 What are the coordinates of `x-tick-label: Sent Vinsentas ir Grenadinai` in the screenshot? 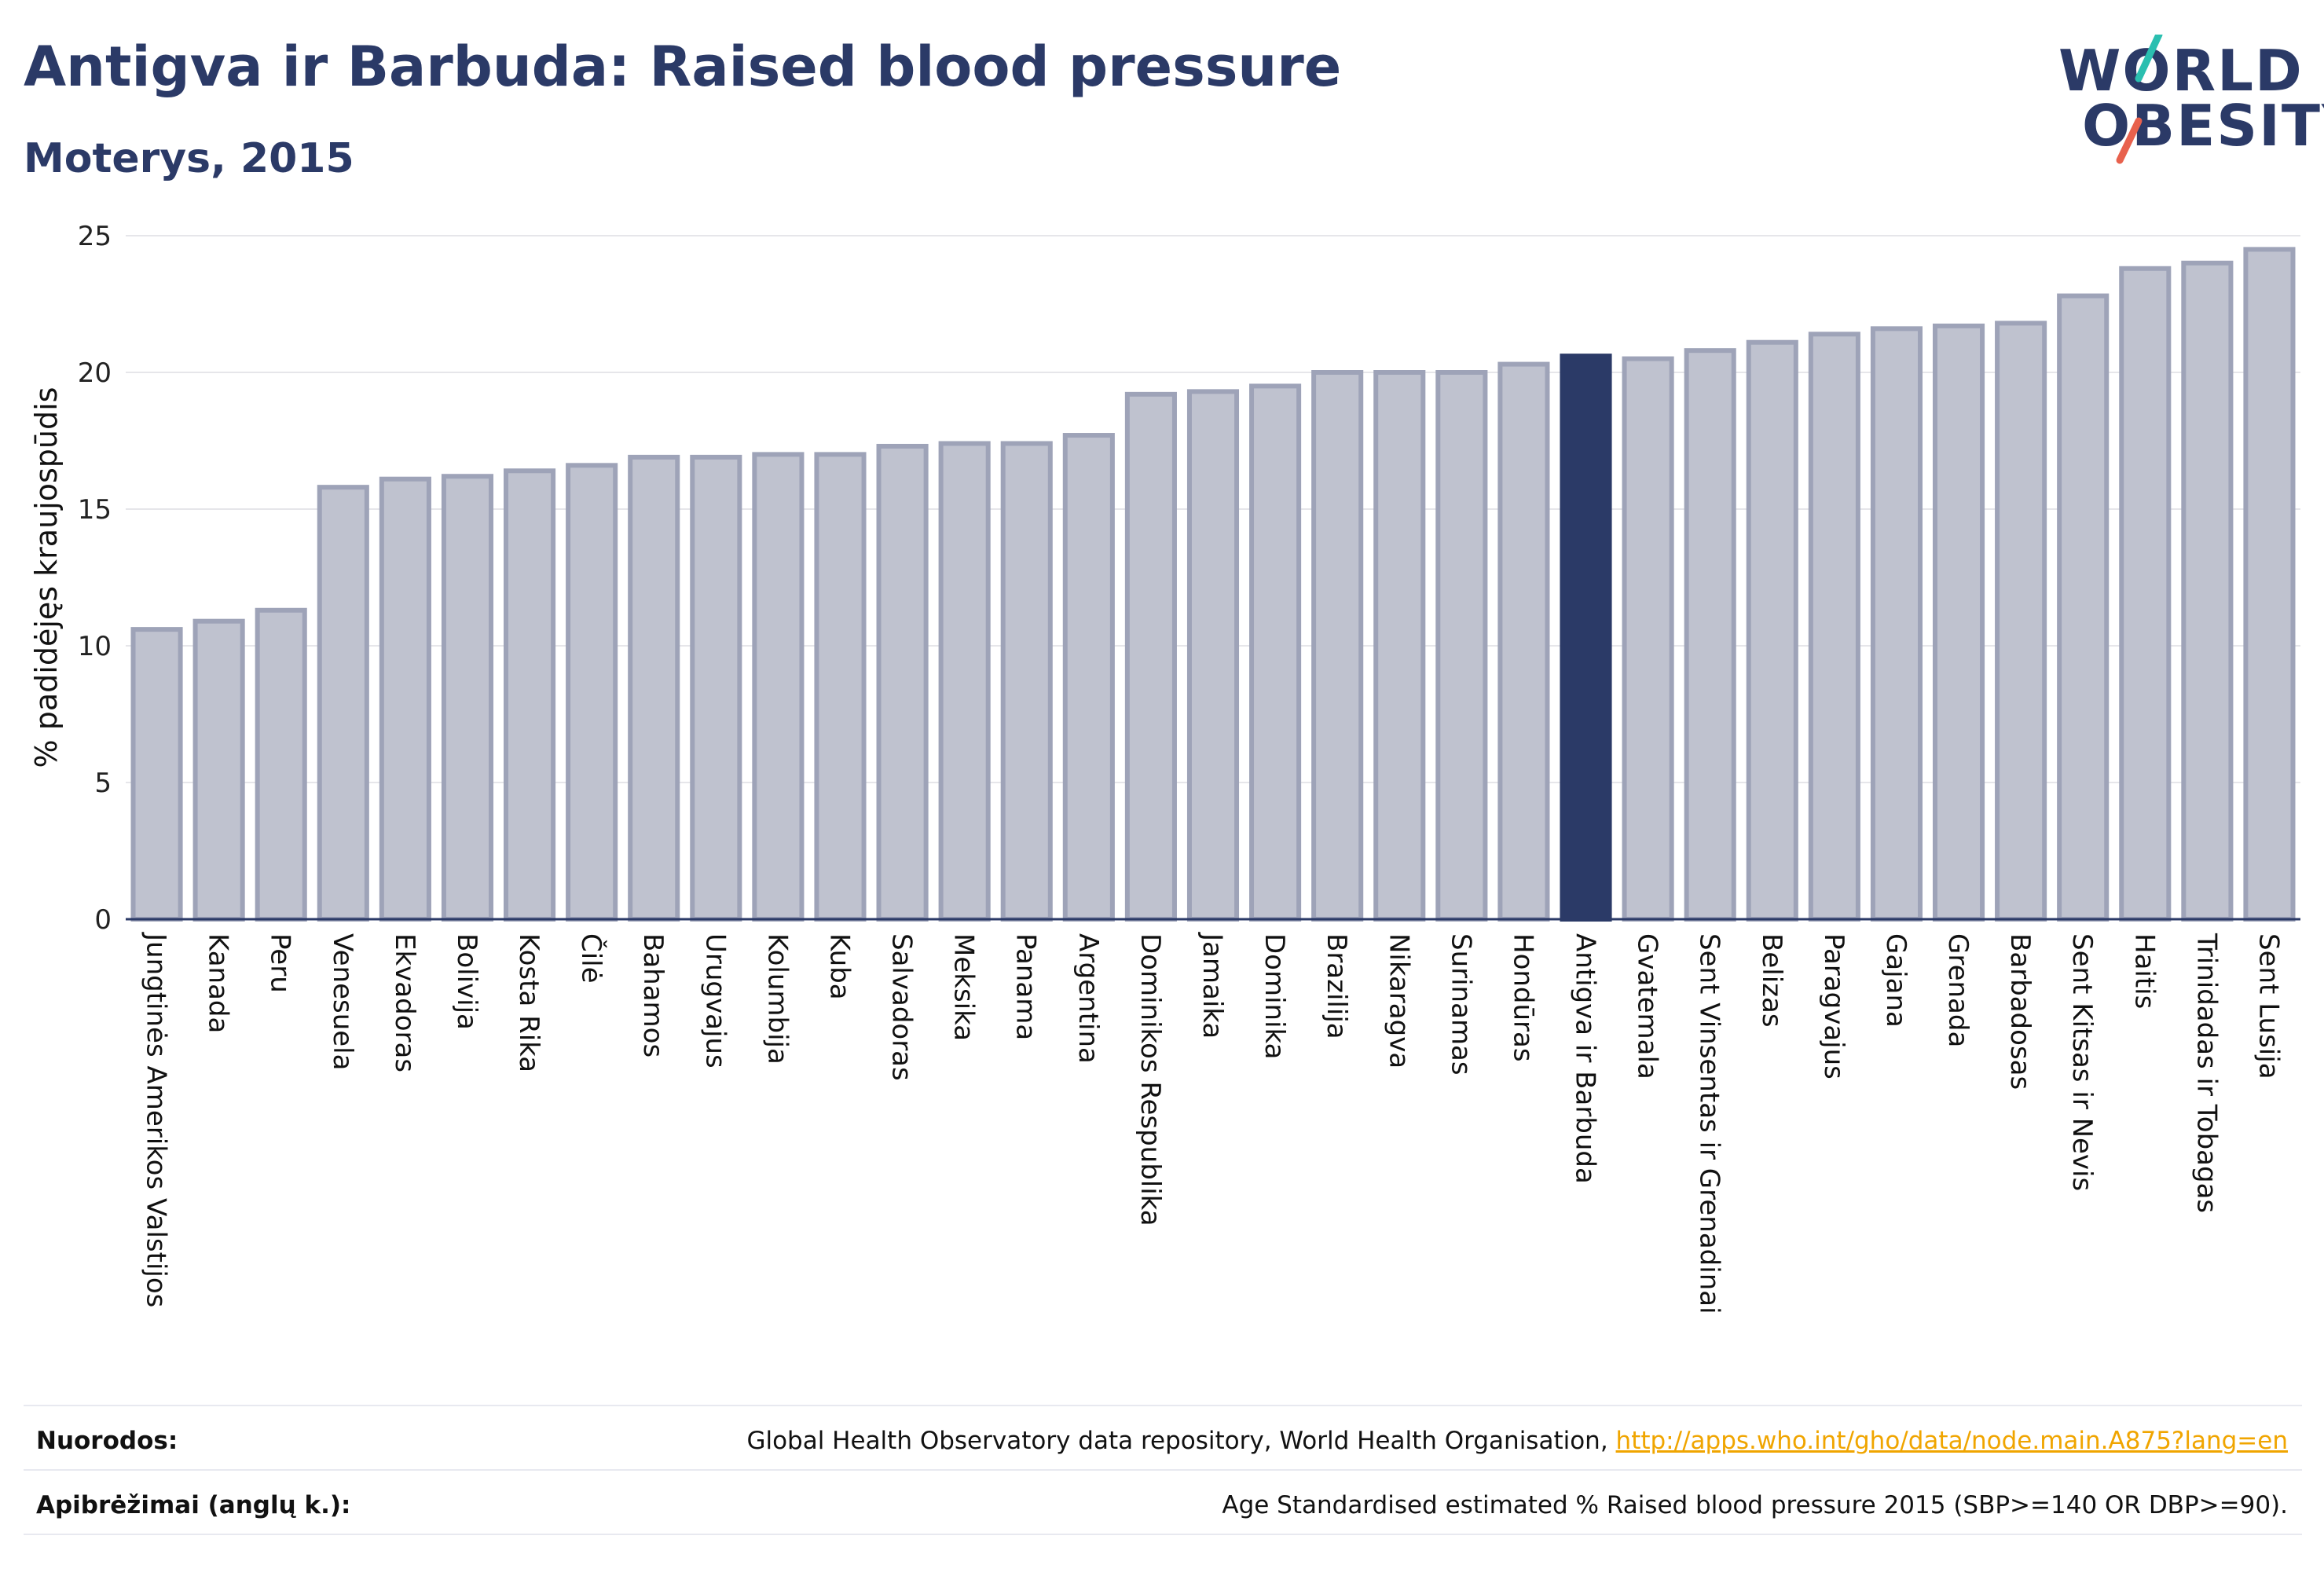 It's located at (1709, 1123).